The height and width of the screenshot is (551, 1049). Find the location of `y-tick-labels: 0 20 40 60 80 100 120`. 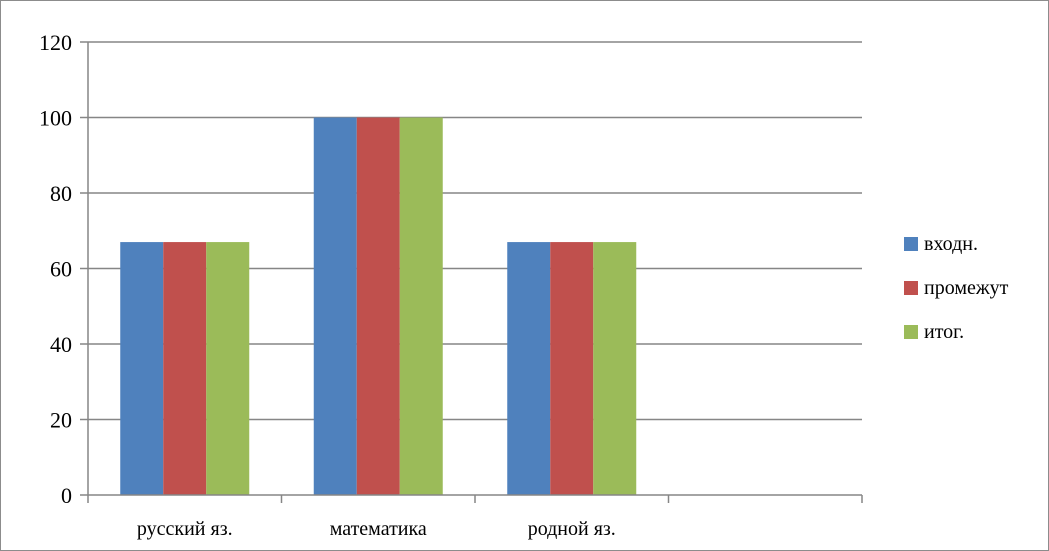

y-tick-labels: 0 20 40 60 80 100 120 is located at coordinates (55, 269).